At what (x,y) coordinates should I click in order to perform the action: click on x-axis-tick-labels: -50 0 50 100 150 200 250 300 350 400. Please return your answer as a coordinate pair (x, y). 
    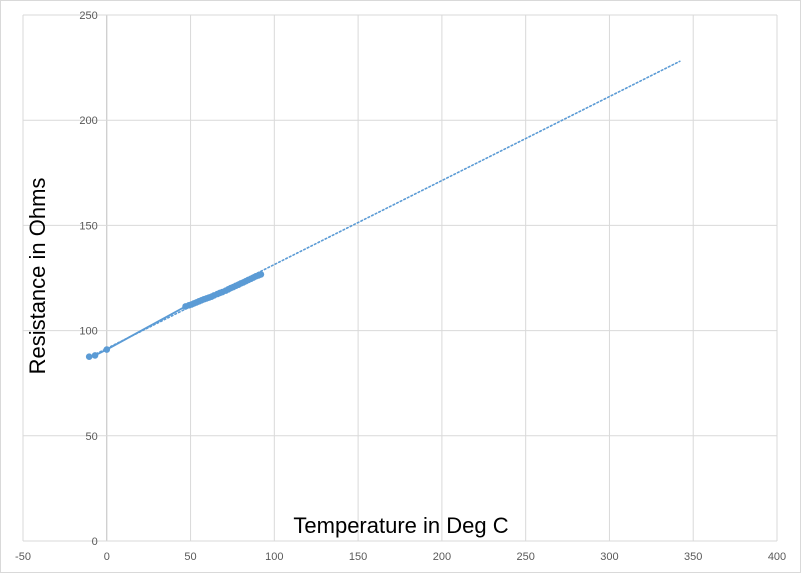
    Looking at the image, I should click on (400, 557).